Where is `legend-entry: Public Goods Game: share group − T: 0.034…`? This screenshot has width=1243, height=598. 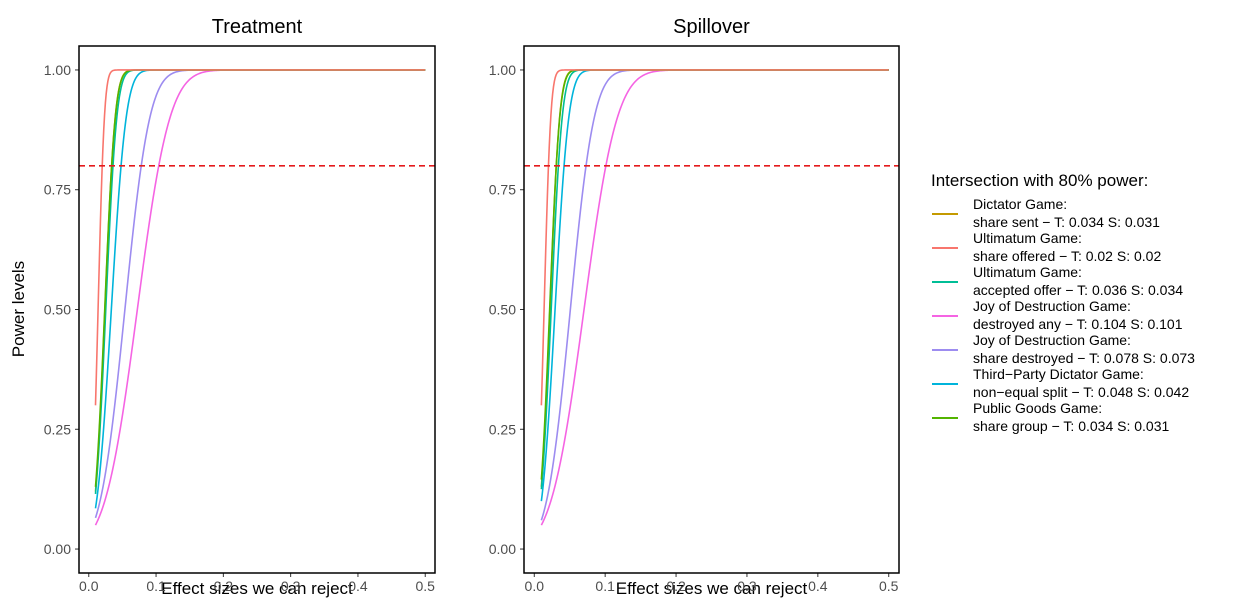
legend-entry: Public Goods Game: share group − T: 0.034… is located at coordinates (1050, 417).